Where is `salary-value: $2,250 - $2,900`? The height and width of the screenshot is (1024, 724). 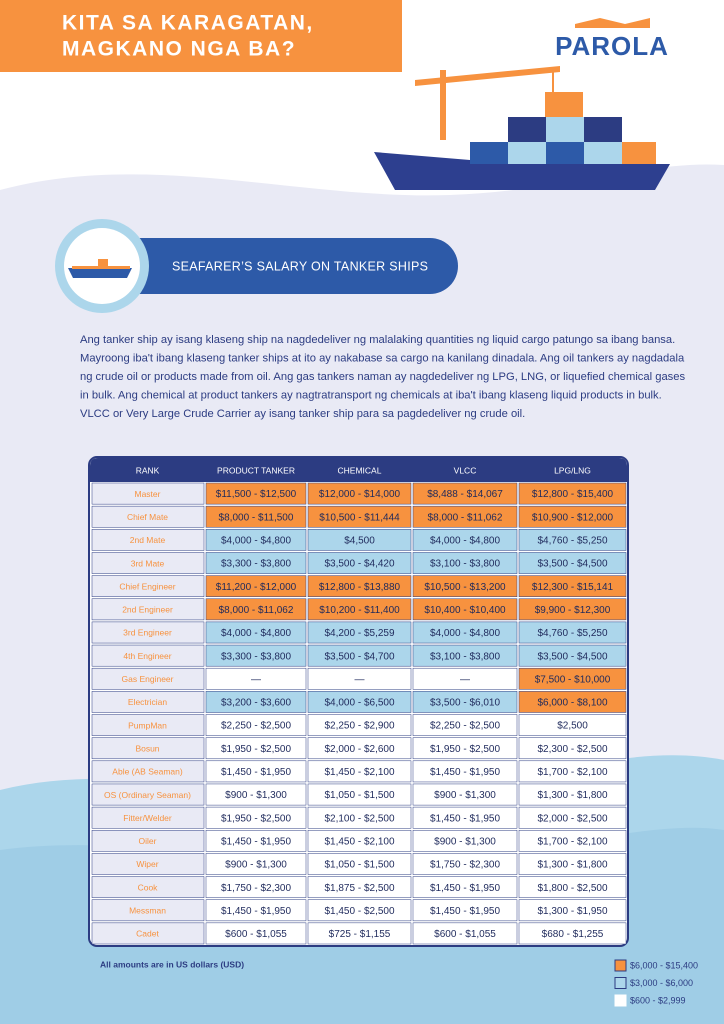
salary-value: $2,250 - $2,900 is located at coordinates (359, 726).